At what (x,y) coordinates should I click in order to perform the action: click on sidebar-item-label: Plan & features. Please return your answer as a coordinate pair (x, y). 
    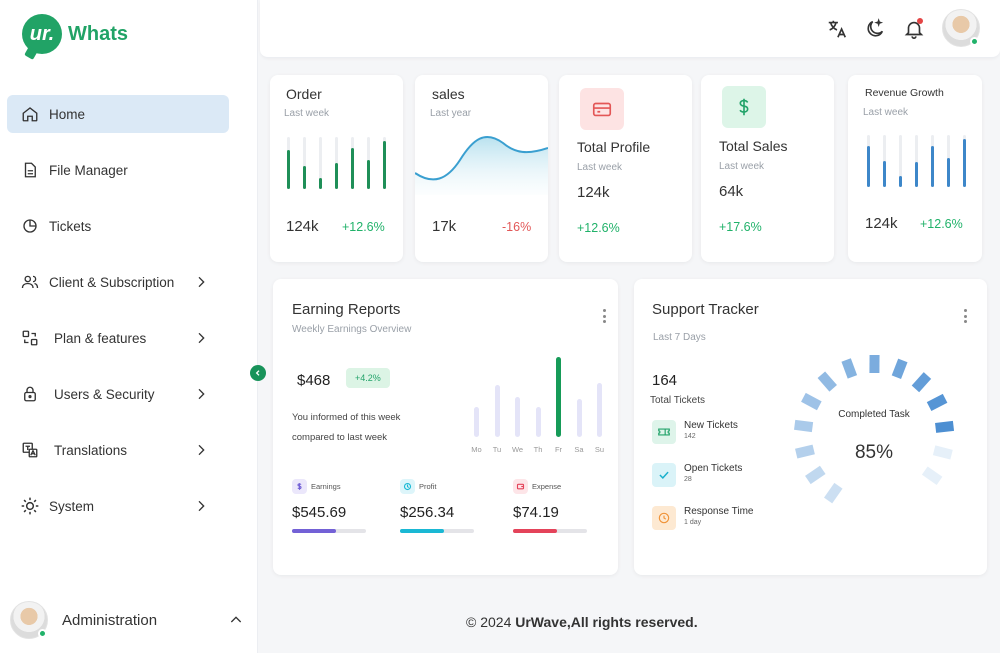
    Looking at the image, I should click on (100, 338).